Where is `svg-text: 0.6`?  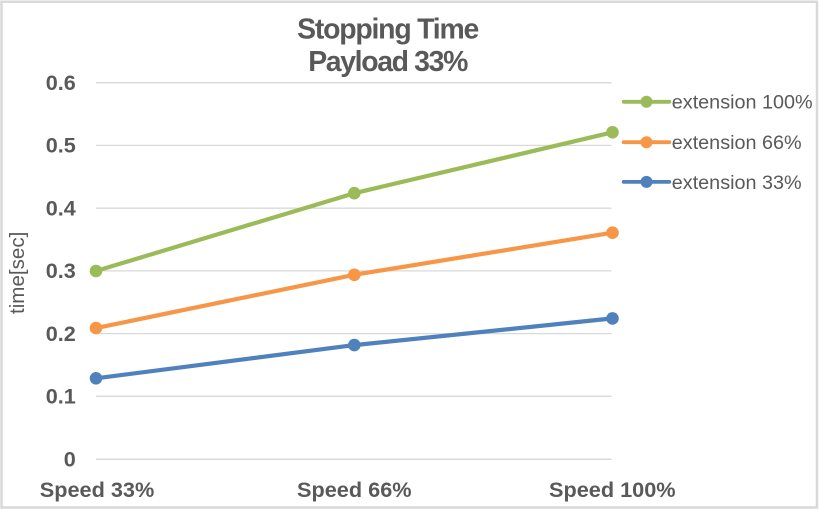
svg-text: 0.6 is located at coordinates (61, 82).